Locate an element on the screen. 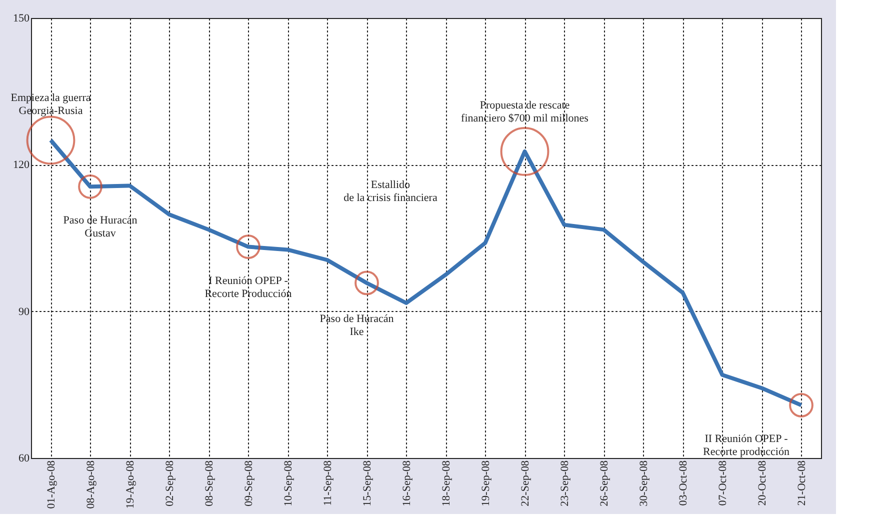 This screenshot has width=874, height=520. y-tick-label: 150 is located at coordinates (21, 18).